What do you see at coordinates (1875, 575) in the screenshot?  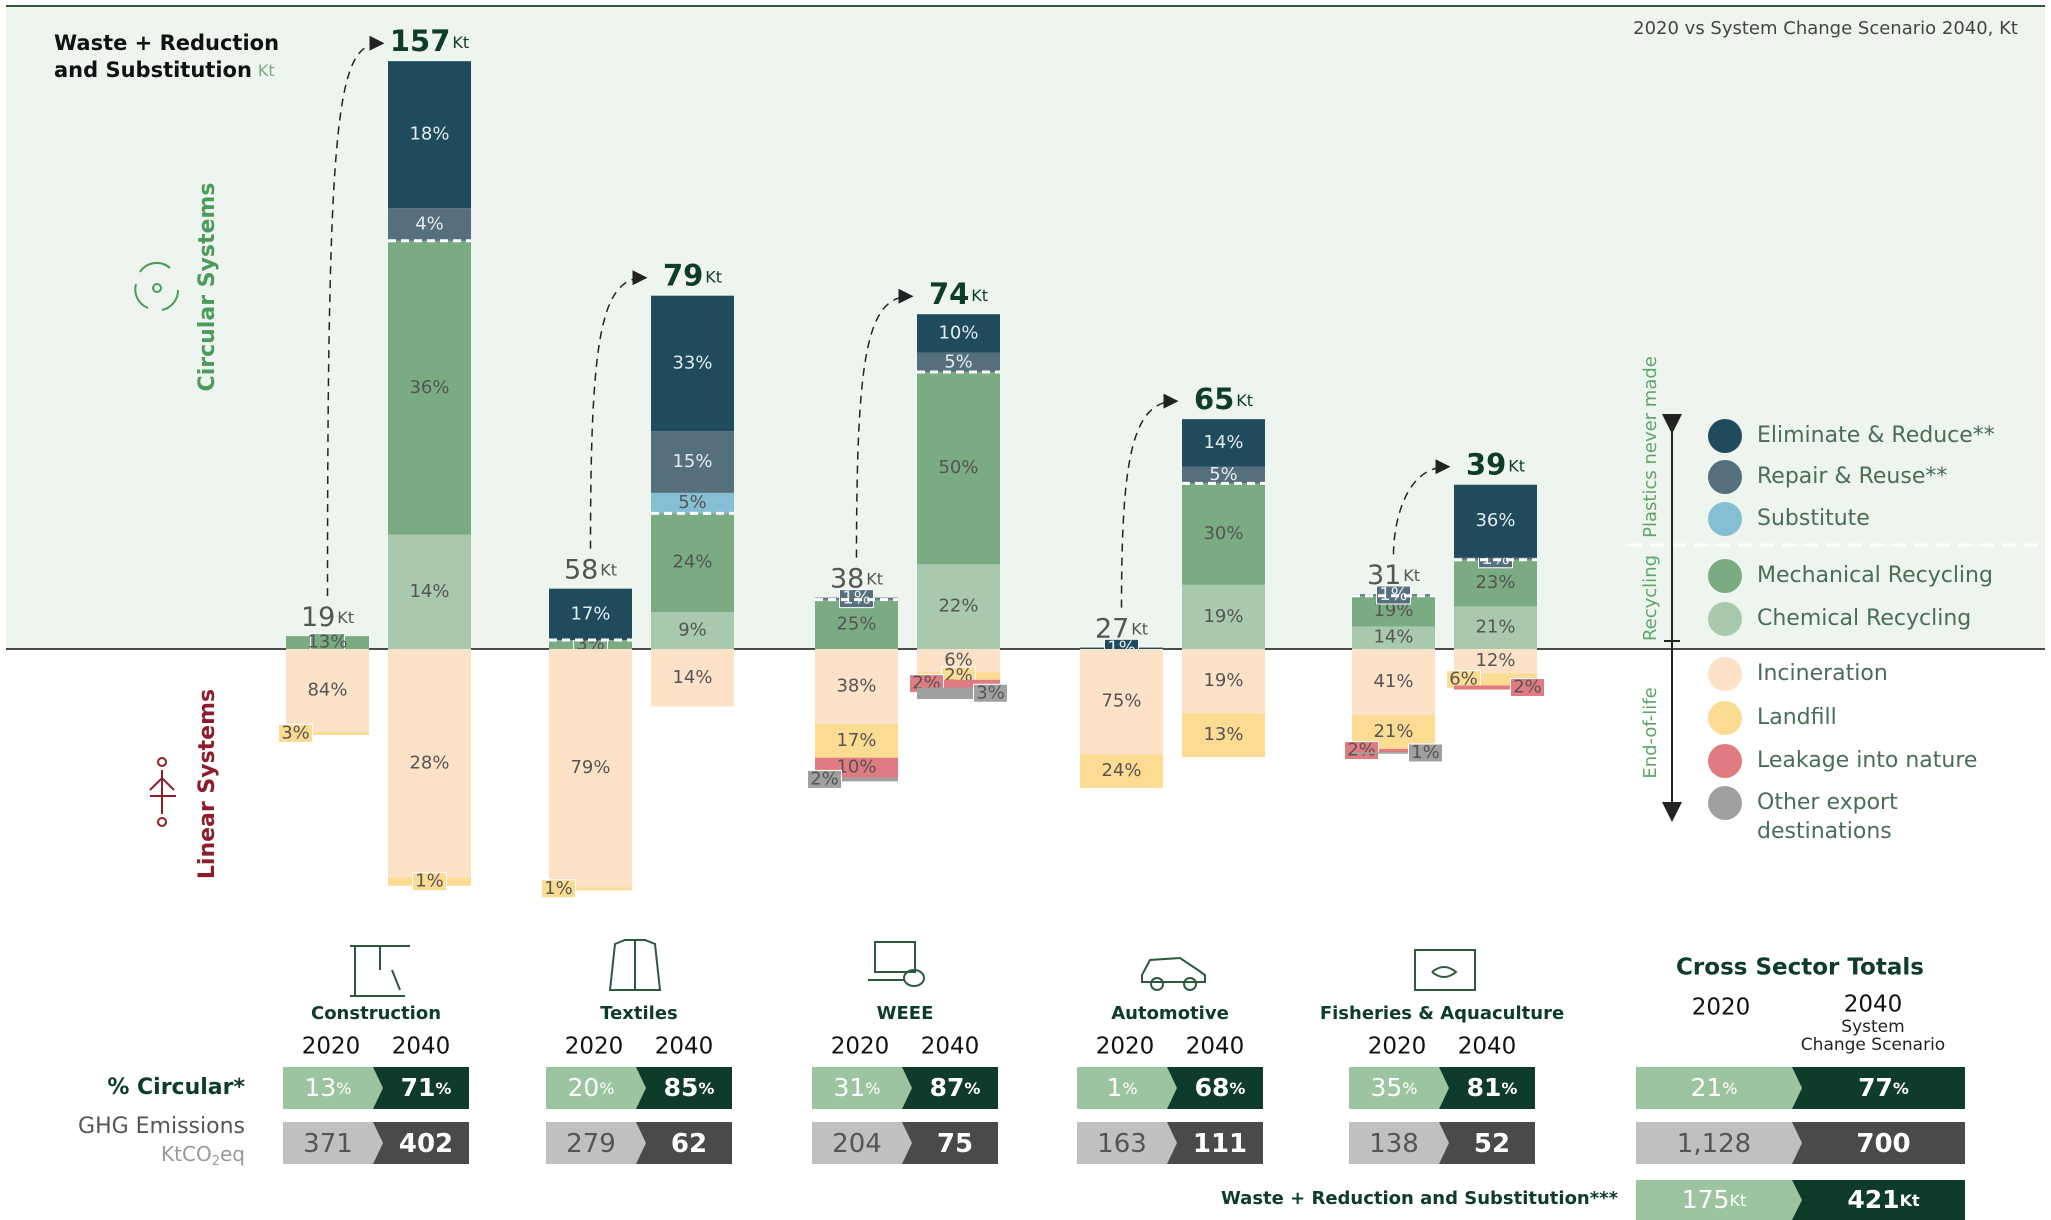 I see `legend-label: Mechanical Recycling` at bounding box center [1875, 575].